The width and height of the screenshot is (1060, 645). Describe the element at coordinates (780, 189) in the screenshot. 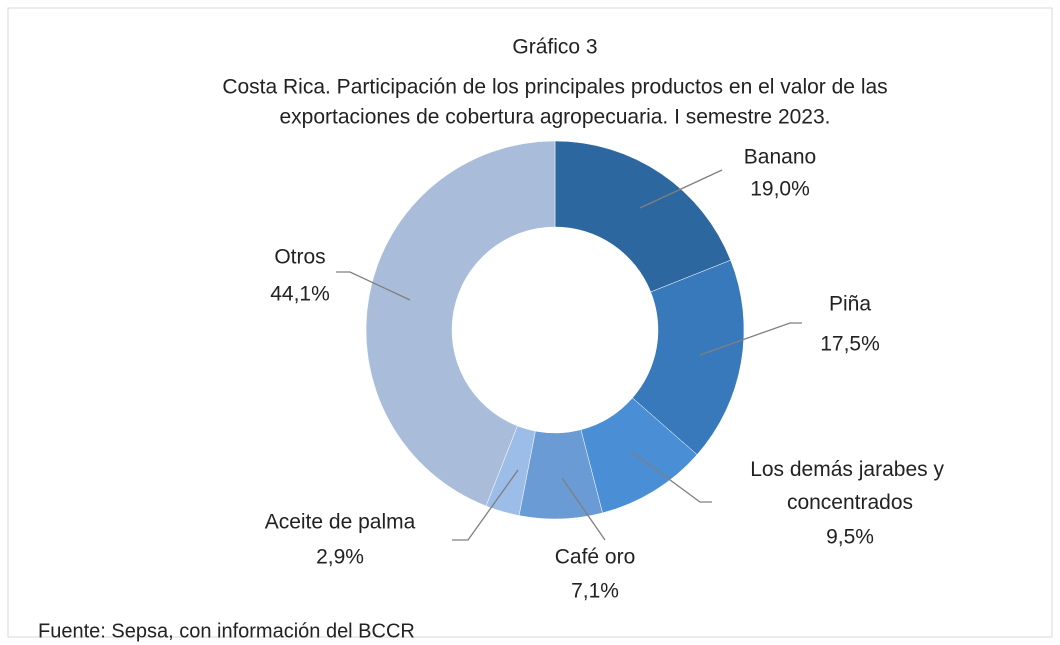

I see `value-label: 19,0%` at that location.